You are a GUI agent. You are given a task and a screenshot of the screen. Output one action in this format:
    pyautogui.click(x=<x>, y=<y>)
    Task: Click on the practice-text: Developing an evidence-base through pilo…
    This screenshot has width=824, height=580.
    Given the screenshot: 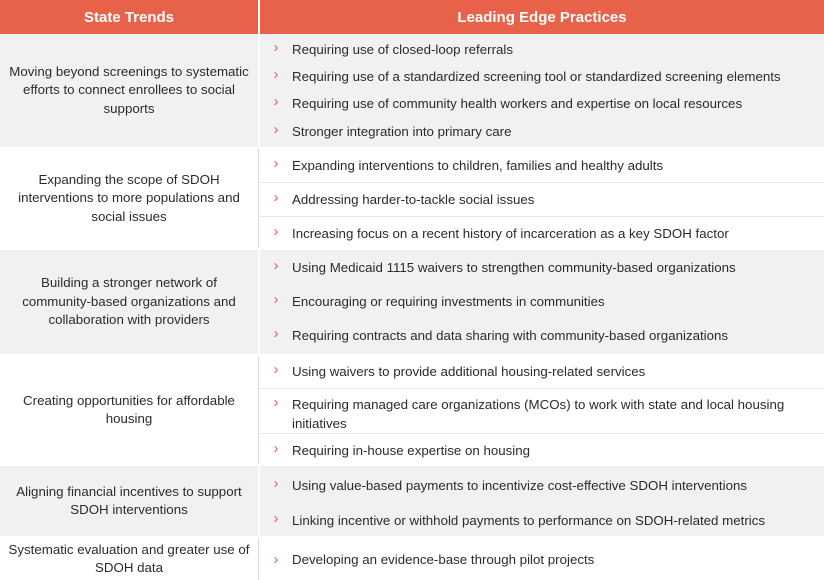 What is the action you would take?
    pyautogui.click(x=443, y=559)
    